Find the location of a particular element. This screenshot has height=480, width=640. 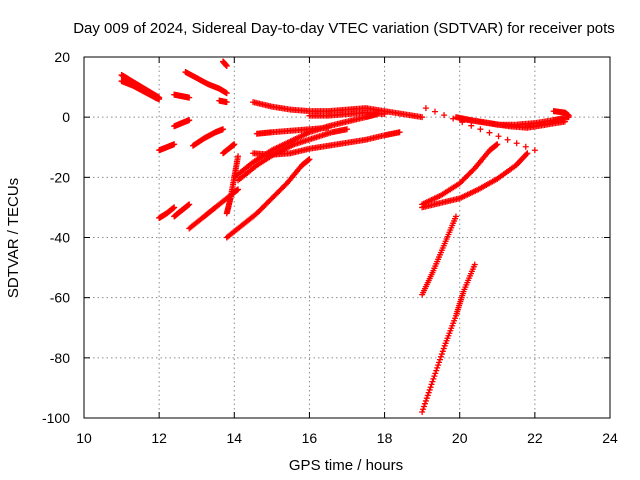

y-tick-label: -80 is located at coordinates (60, 358).